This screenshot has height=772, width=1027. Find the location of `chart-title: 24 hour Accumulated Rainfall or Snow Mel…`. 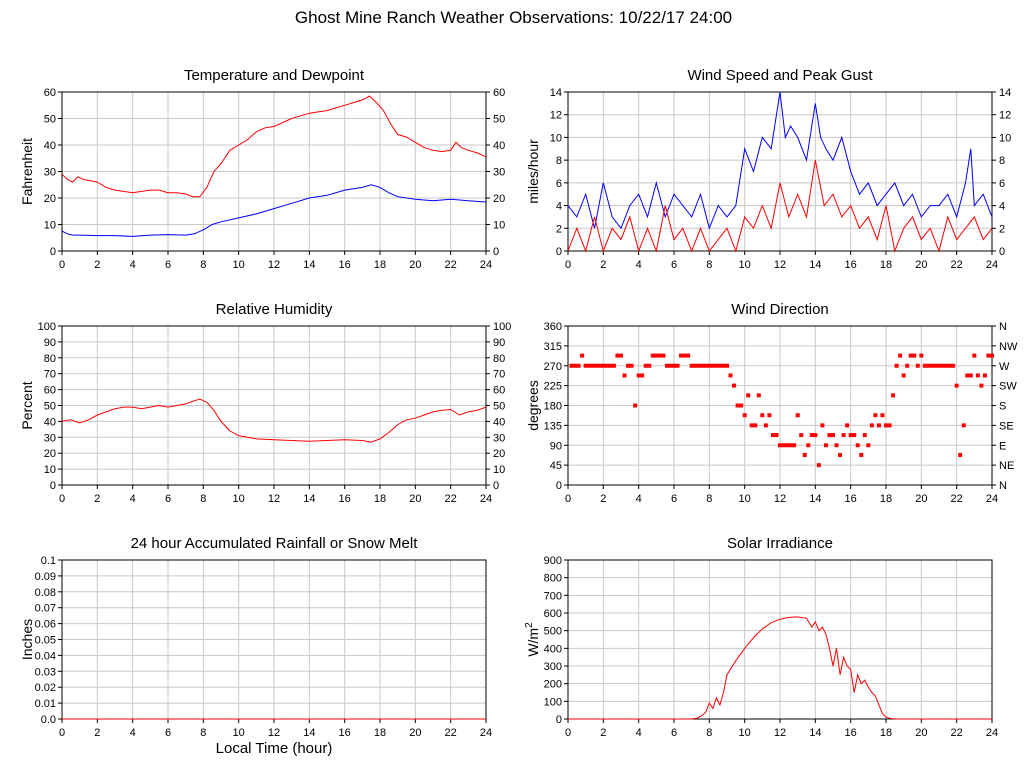

chart-title: 24 hour Accumulated Rainfall or Snow Mel… is located at coordinates (275, 543).